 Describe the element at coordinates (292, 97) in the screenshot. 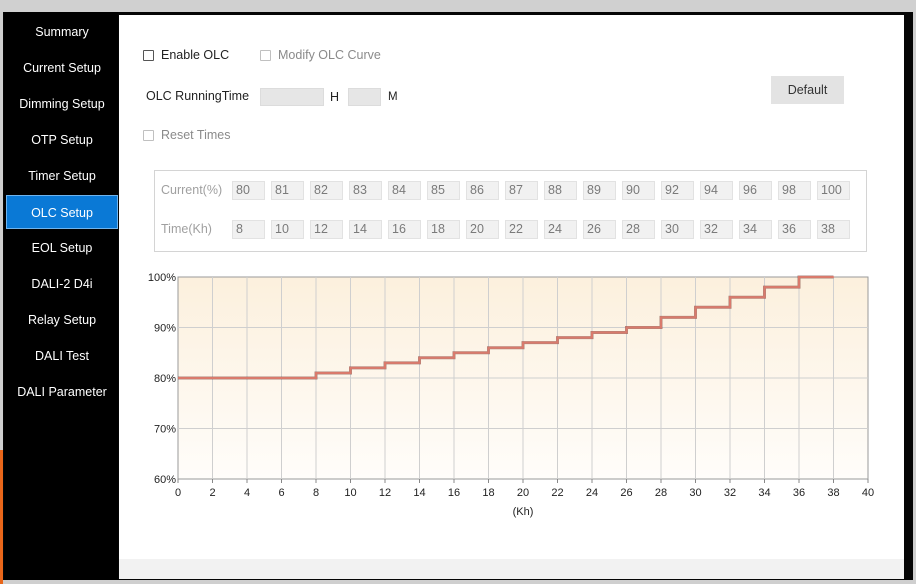

I see `running-time-hours-input` at that location.